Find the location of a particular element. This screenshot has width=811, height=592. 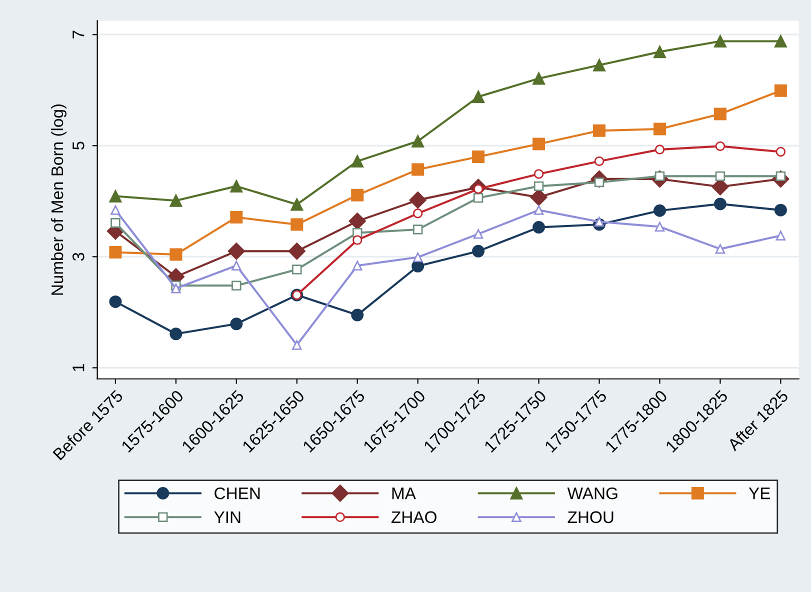

y-tick-label: 7 is located at coordinates (78, 34).